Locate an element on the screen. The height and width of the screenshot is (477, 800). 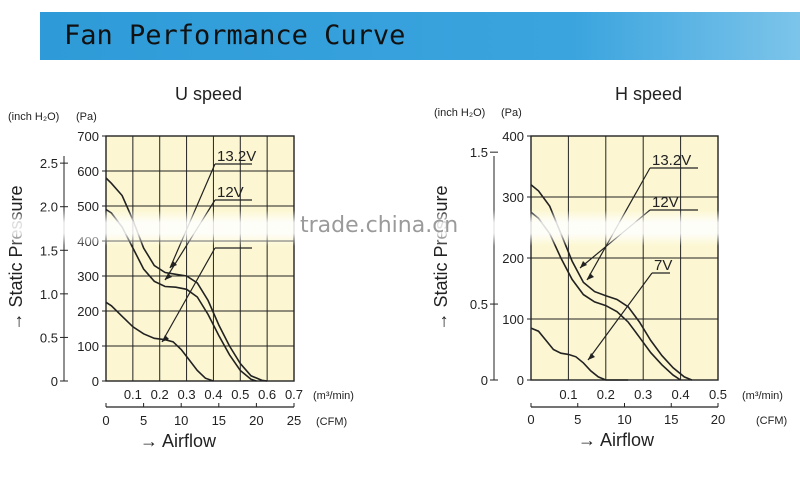
chart1-inch-tick-label: 2.5 is located at coordinates (49, 163).